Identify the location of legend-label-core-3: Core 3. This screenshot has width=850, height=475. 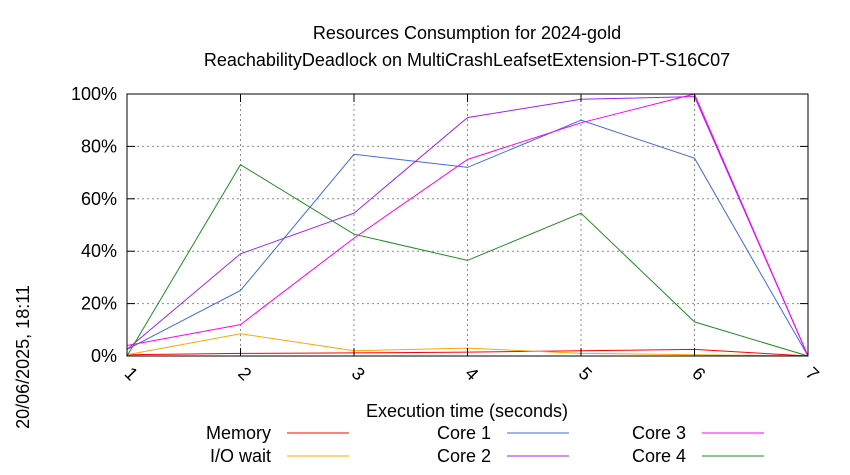
(659, 433).